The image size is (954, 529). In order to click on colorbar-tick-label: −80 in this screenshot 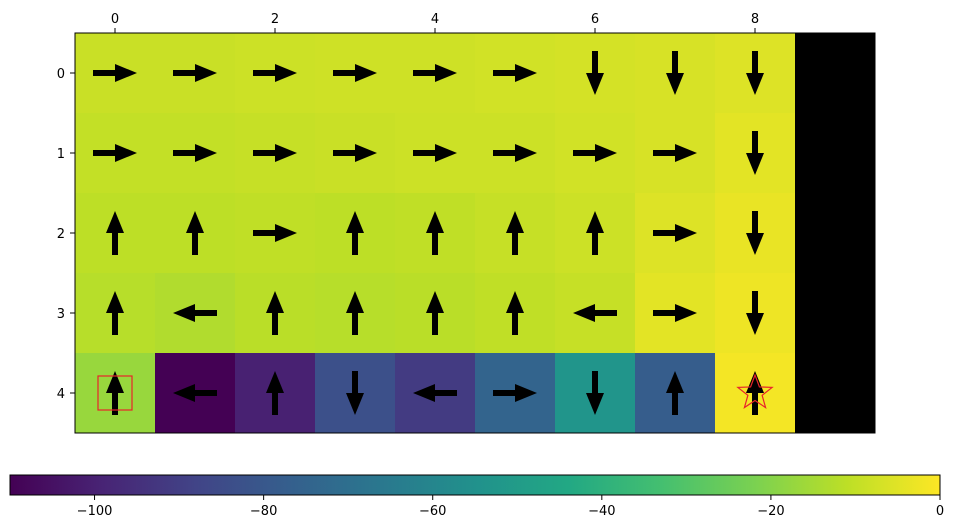, I will do `click(263, 511)`.